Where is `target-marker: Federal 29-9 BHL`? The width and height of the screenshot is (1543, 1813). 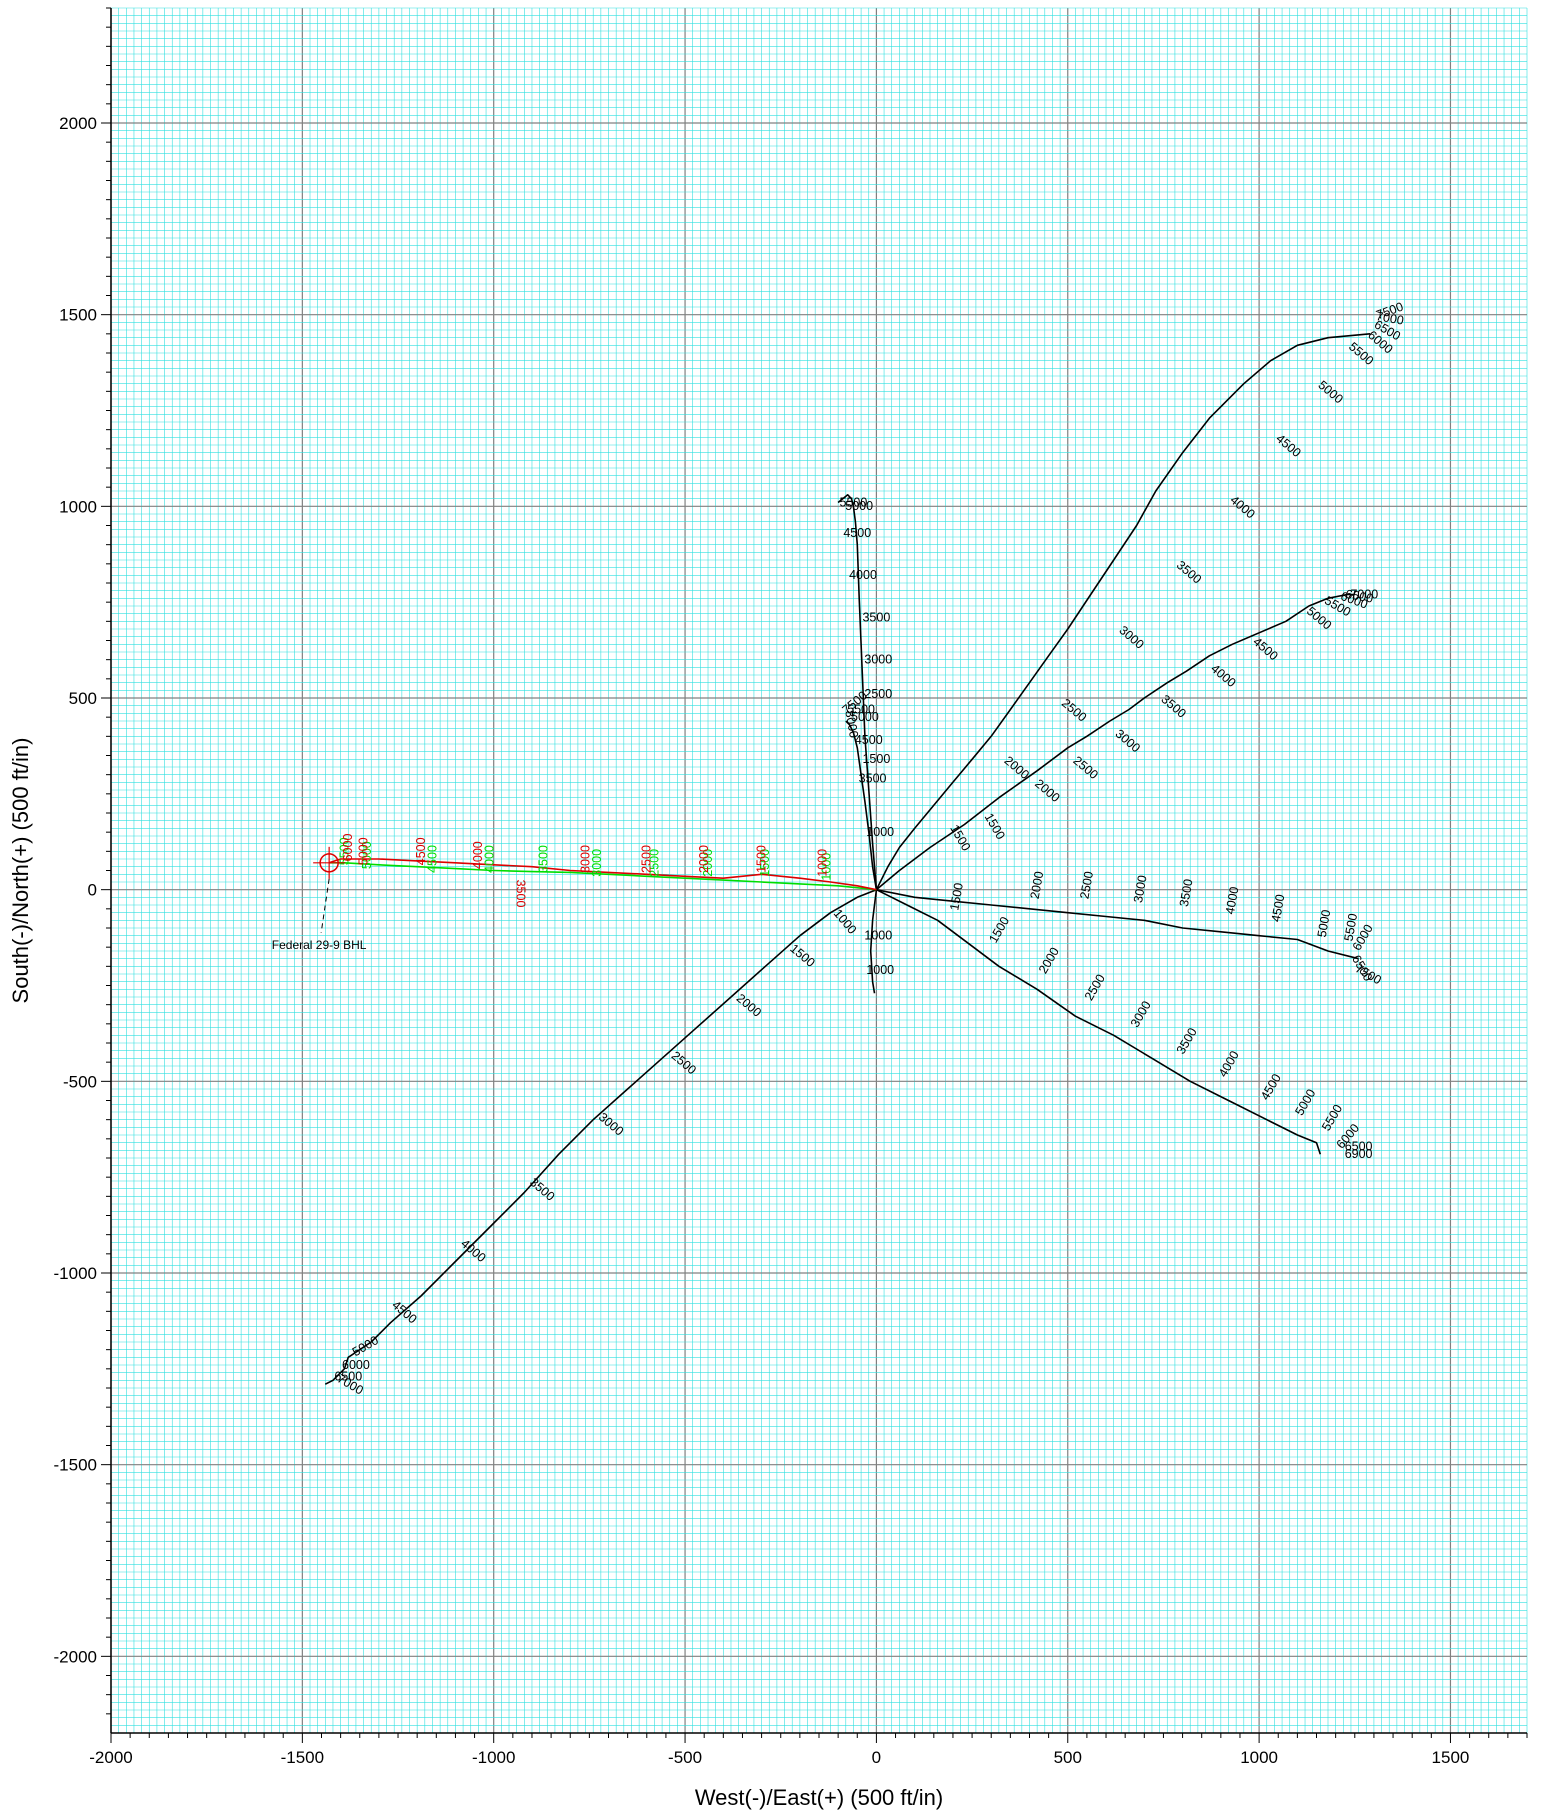
target-marker: Federal 29-9 BHL is located at coordinates (319, 899).